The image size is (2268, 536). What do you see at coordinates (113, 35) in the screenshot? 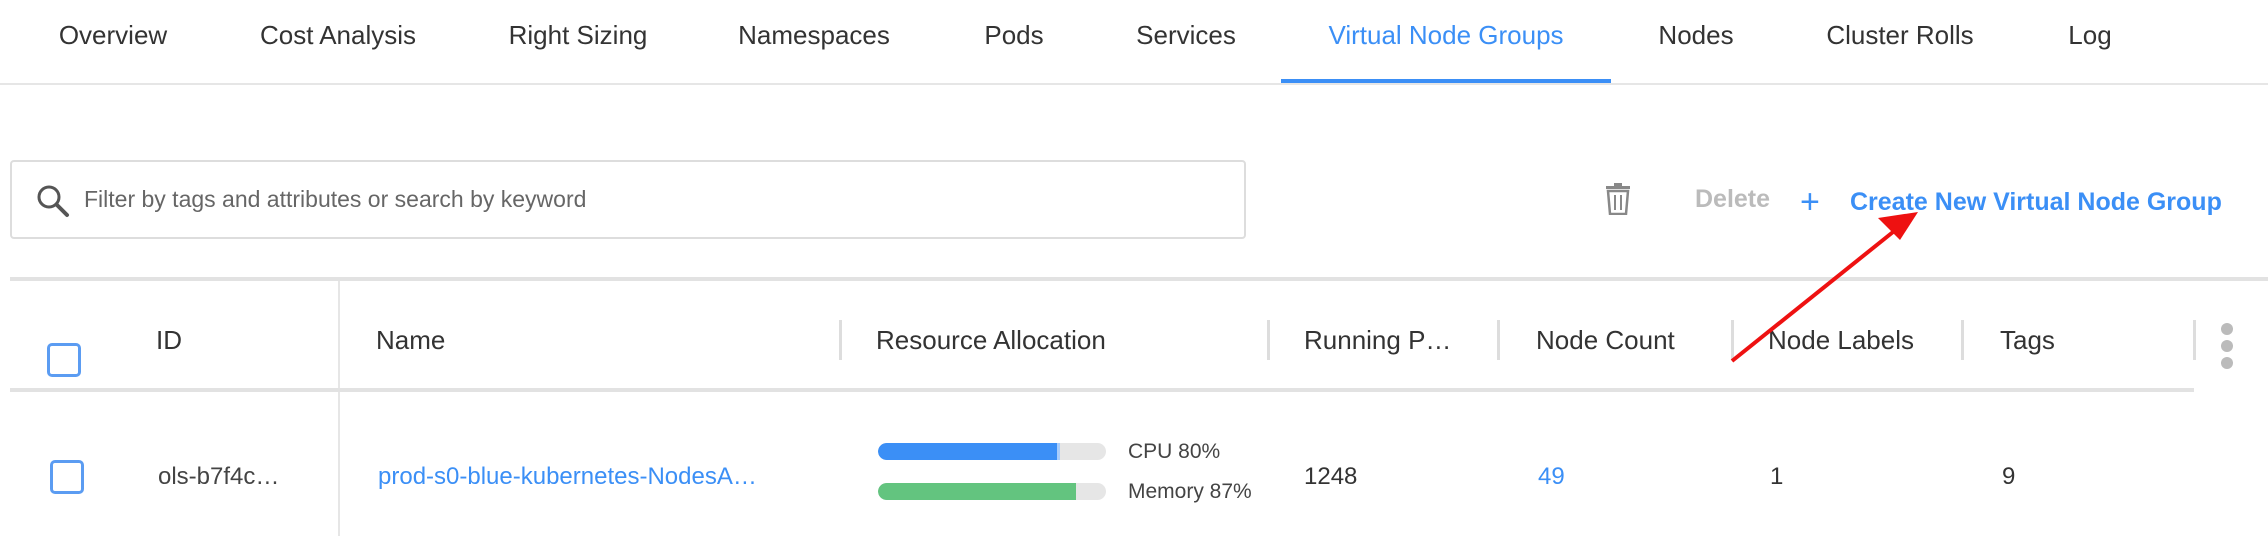
I see `tab-overview: Overview` at bounding box center [113, 35].